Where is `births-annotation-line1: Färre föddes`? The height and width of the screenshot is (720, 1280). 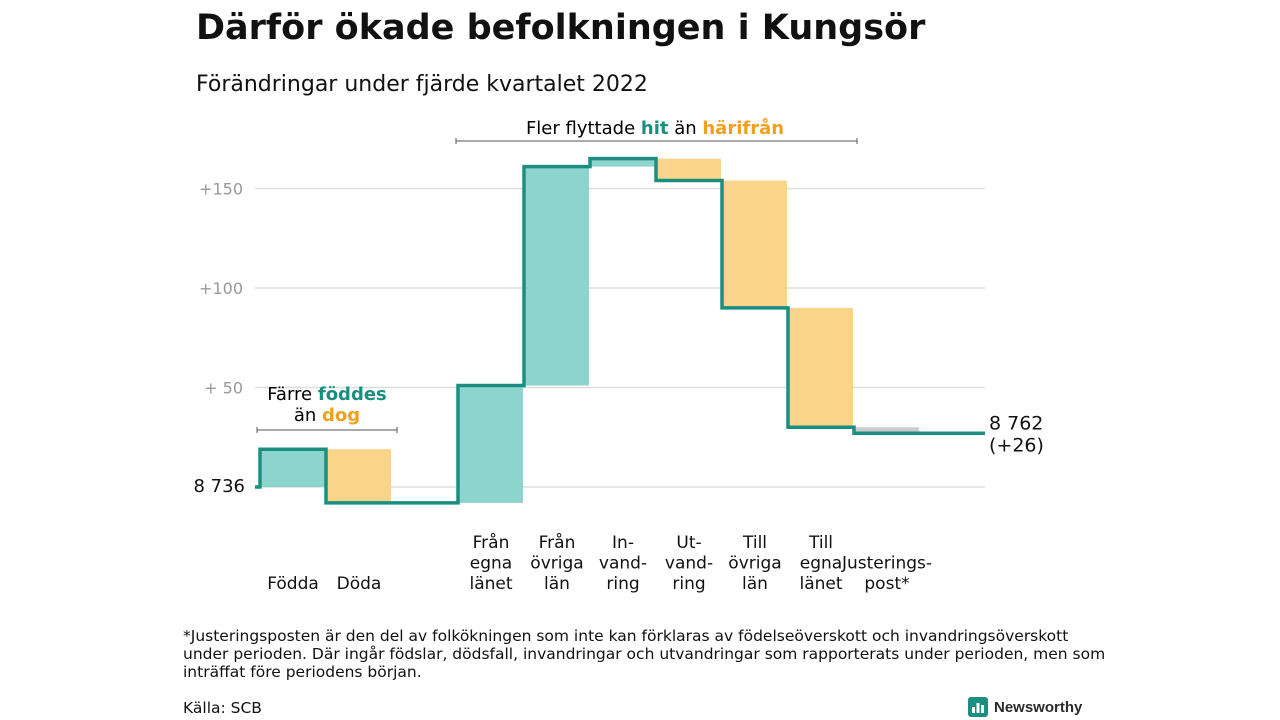
births-annotation-line1: Färre föddes is located at coordinates (327, 394).